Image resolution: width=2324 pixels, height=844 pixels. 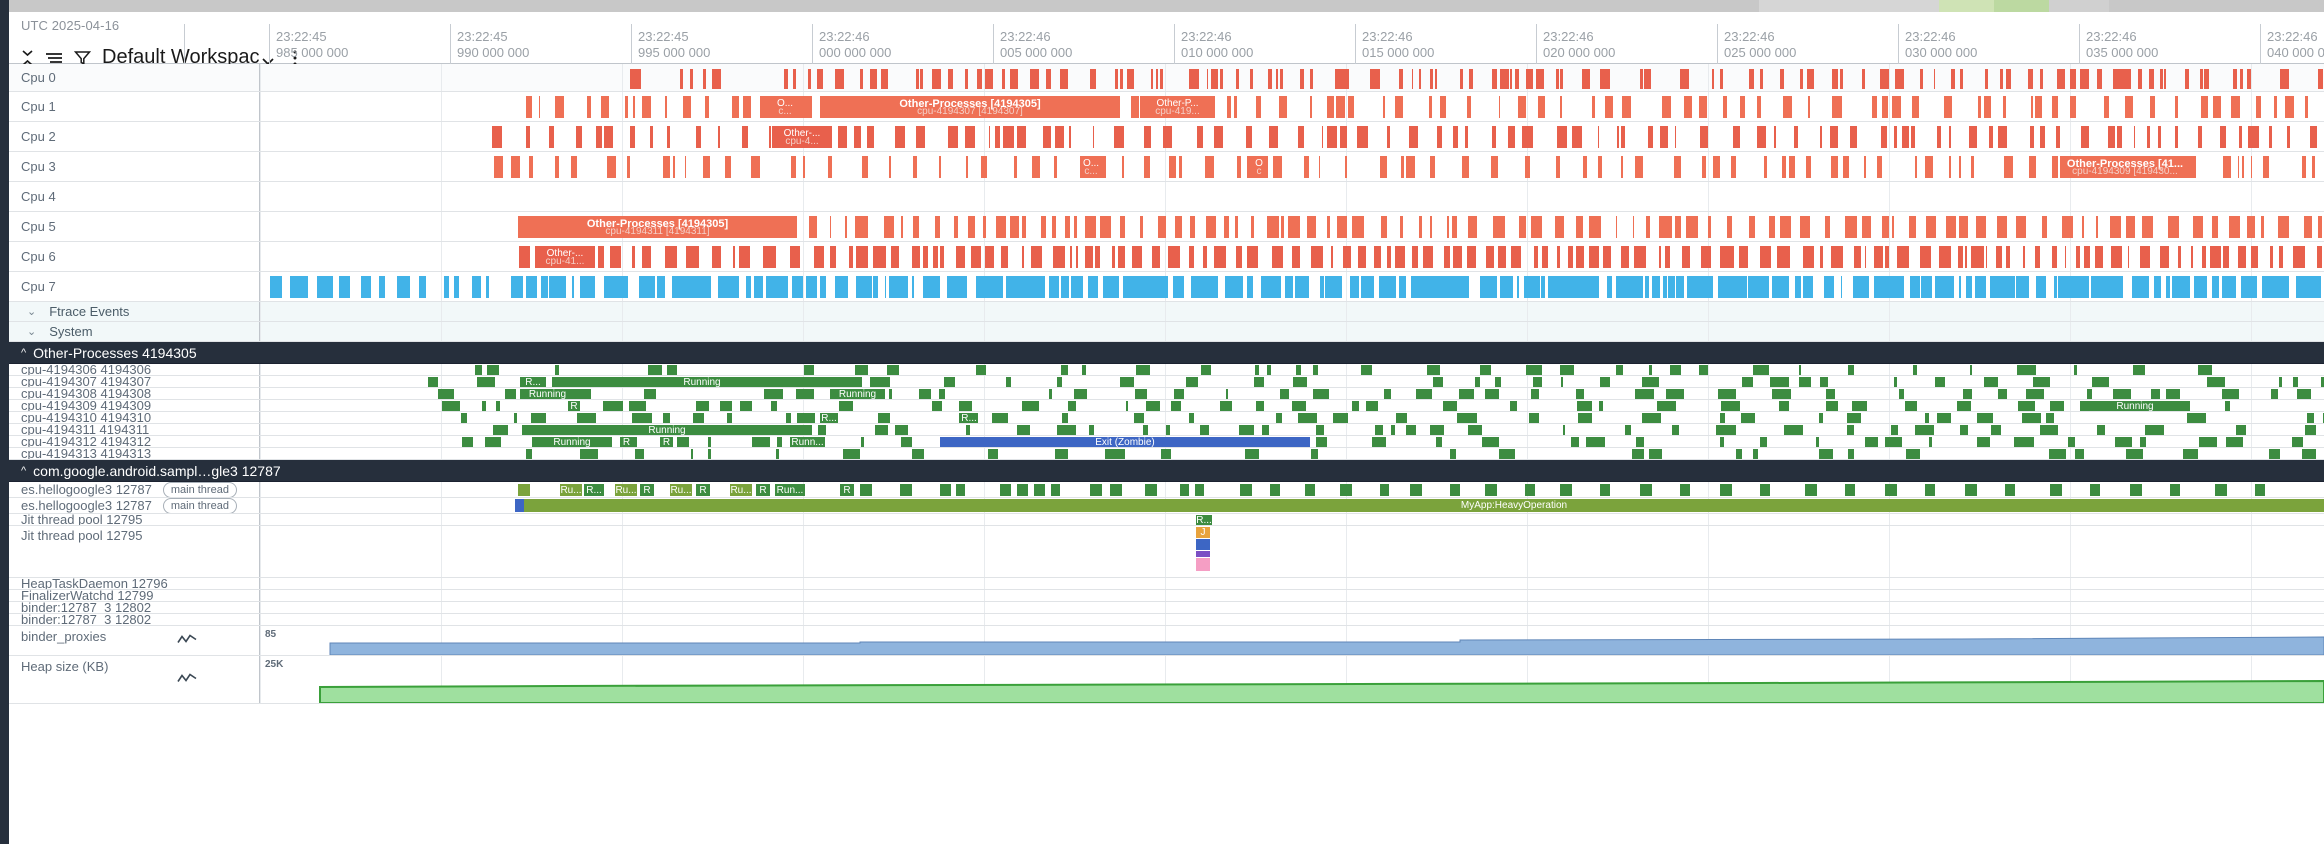 I want to click on trace-slice: R, so click(x=703, y=490).